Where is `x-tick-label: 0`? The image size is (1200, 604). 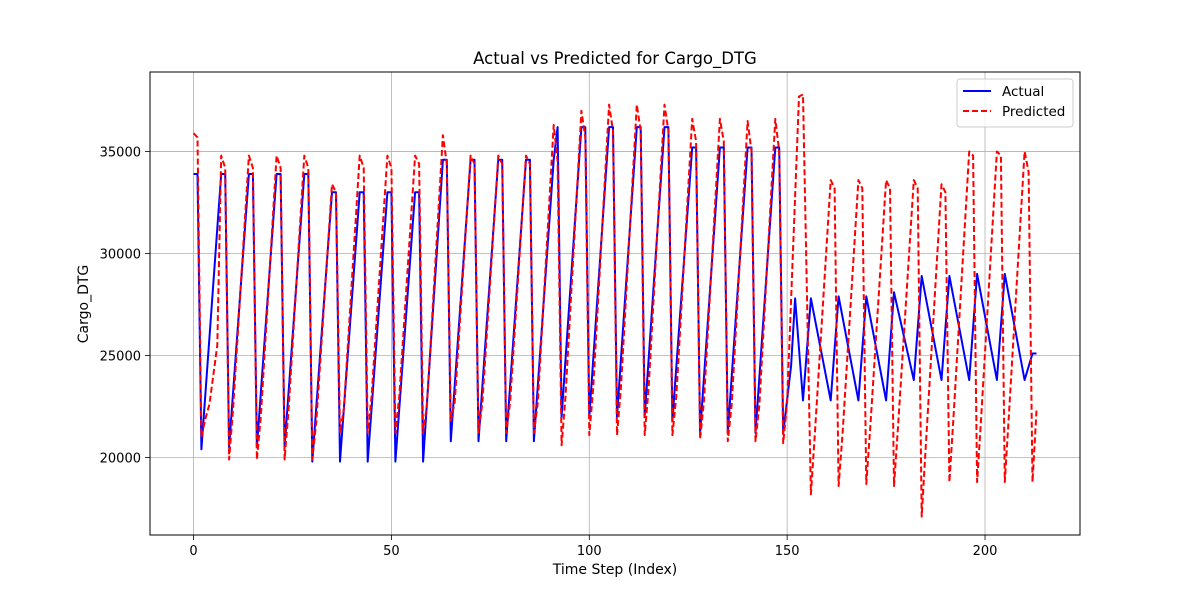
x-tick-label: 0 is located at coordinates (193, 551).